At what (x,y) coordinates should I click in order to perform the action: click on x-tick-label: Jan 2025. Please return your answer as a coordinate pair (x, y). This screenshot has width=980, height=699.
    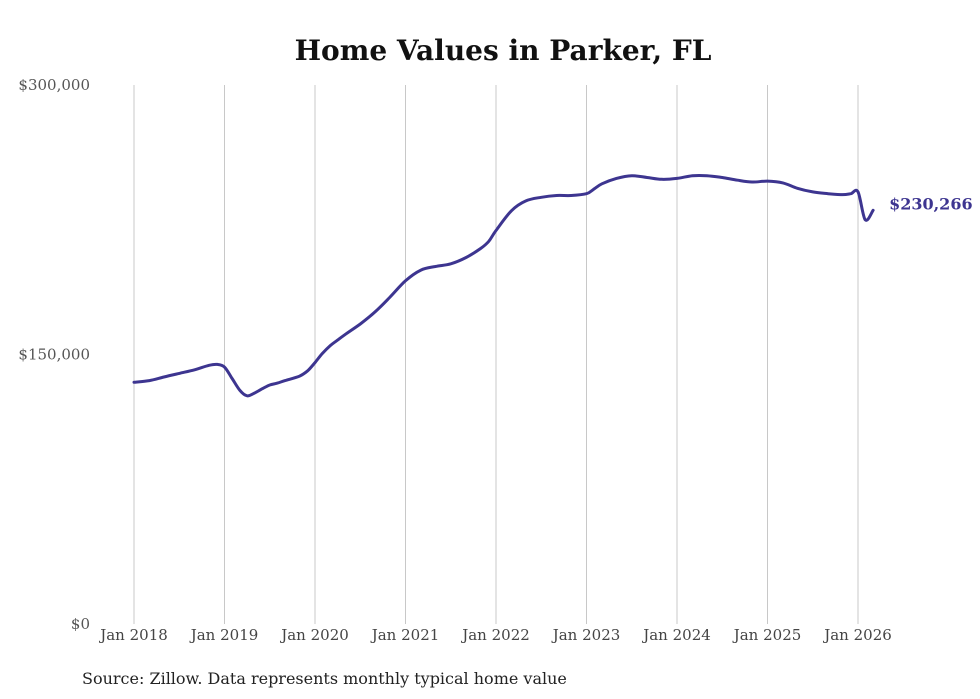
    Looking at the image, I should click on (767, 635).